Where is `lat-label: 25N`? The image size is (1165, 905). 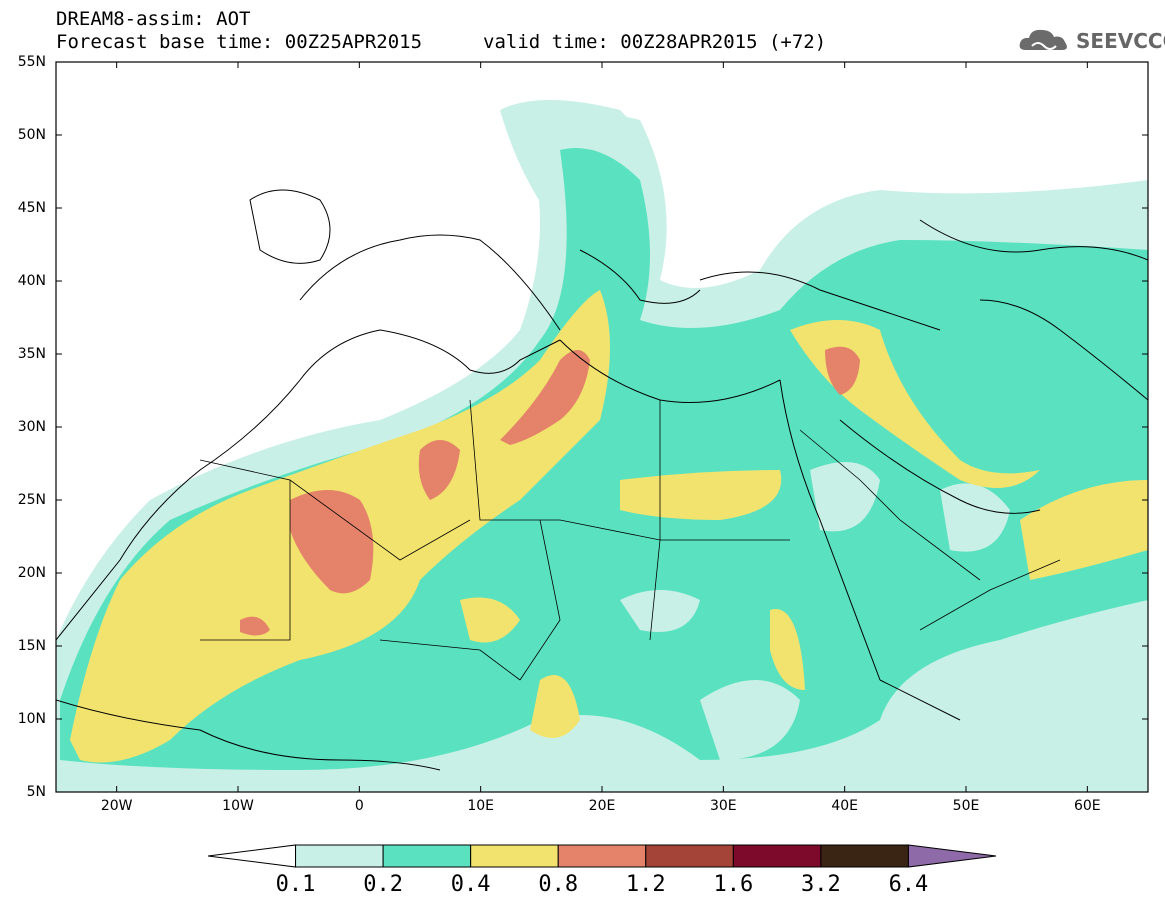
lat-label: 25N is located at coordinates (31, 500).